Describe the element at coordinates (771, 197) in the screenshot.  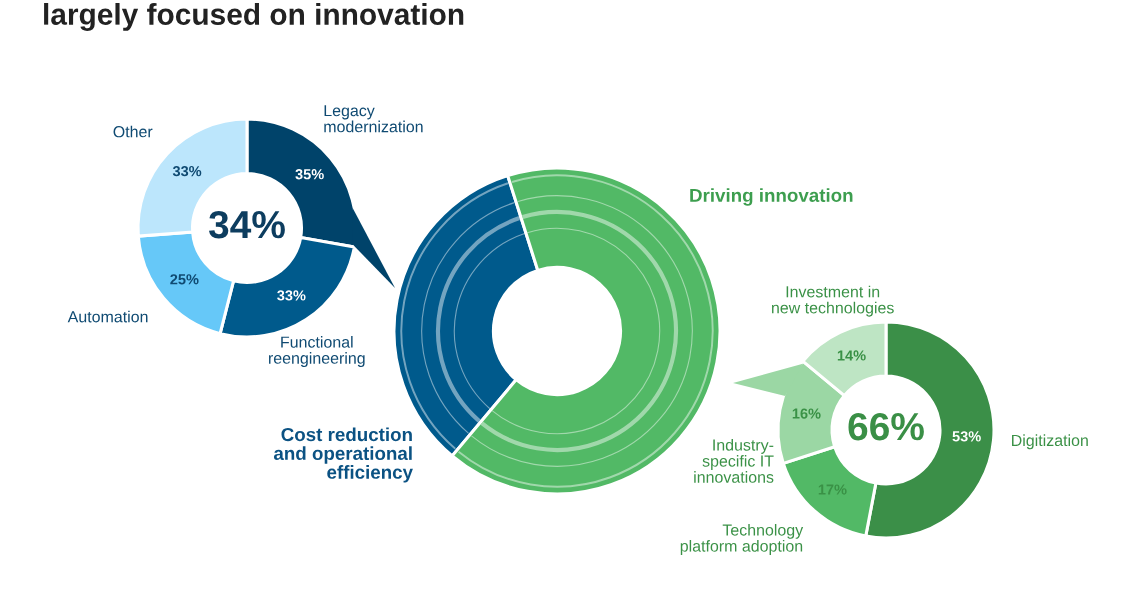
I see `slice-label: Driving innovation` at that location.